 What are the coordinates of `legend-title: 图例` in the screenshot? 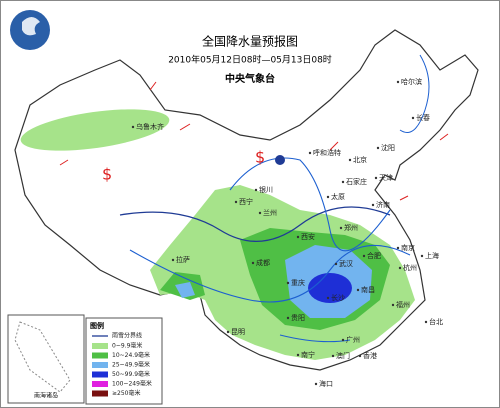 It's located at (97, 325).